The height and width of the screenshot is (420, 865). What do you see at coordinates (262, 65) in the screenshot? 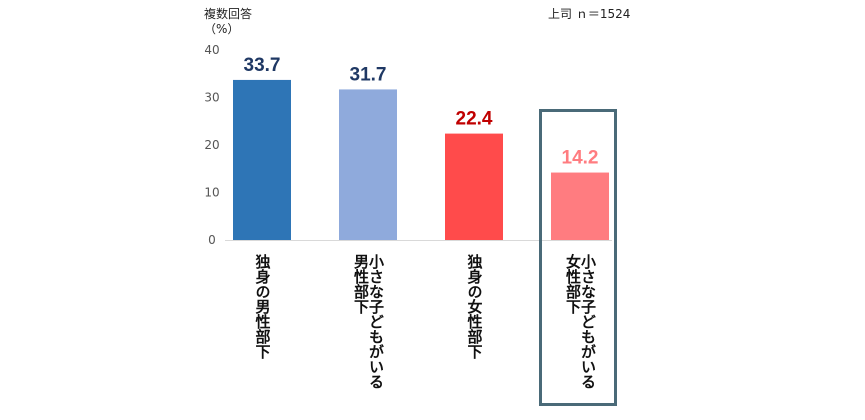
I see `bar-value-label: 33.7` at bounding box center [262, 65].